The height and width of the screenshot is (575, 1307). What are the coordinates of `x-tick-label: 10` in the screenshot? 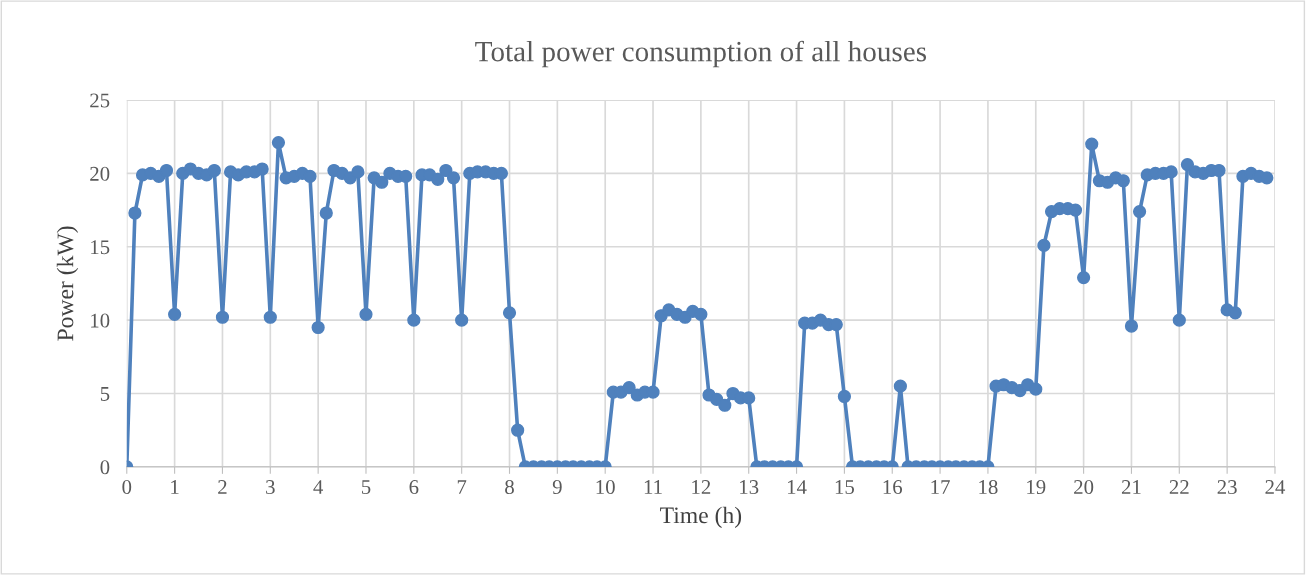 It's located at (605, 487).